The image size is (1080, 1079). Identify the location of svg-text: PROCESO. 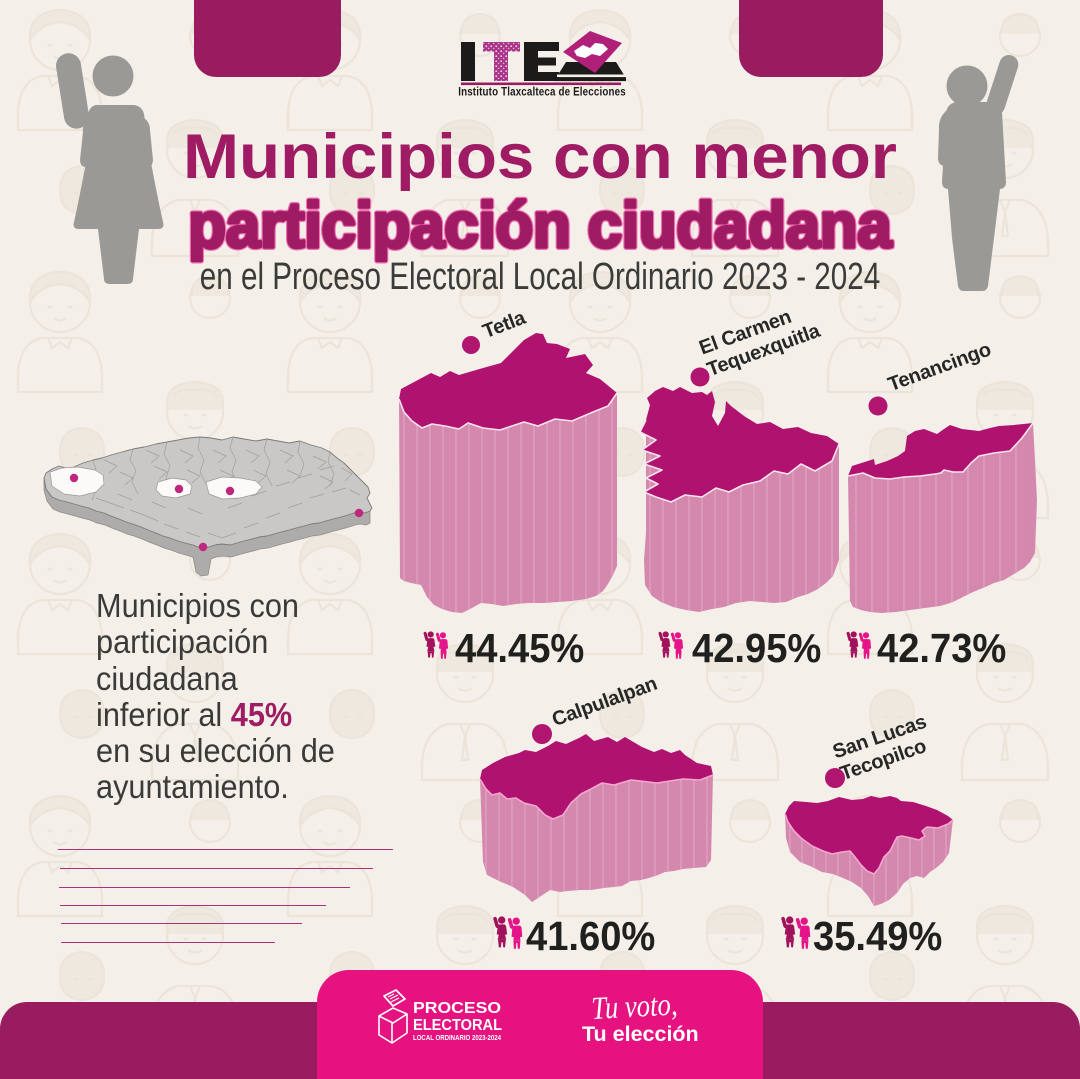
(457, 1008).